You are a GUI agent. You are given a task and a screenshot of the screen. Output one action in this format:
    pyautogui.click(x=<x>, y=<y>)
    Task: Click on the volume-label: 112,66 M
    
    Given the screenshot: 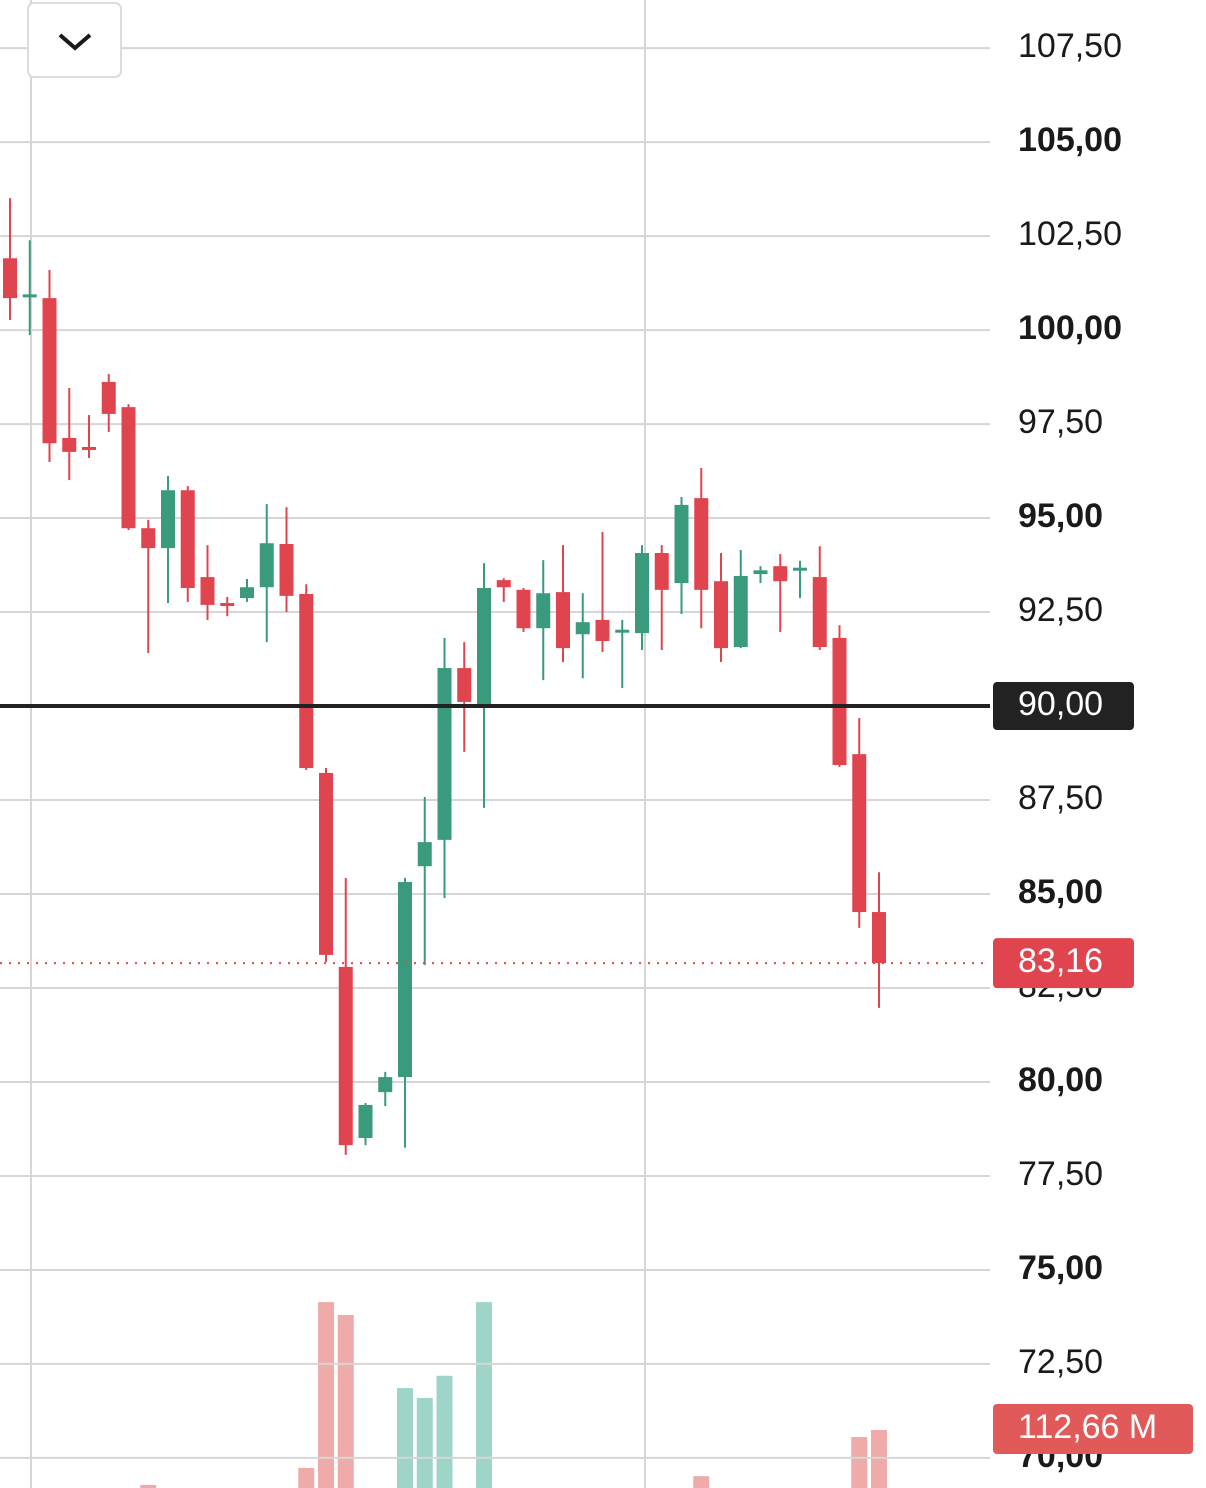 What is the action you would take?
    pyautogui.click(x=1087, y=1427)
    